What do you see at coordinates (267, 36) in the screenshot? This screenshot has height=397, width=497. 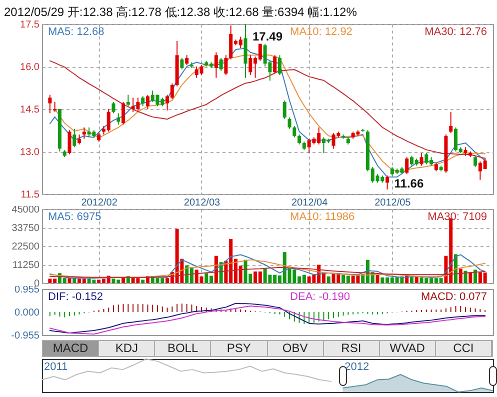 I see `annotation: 17.49` at bounding box center [267, 36].